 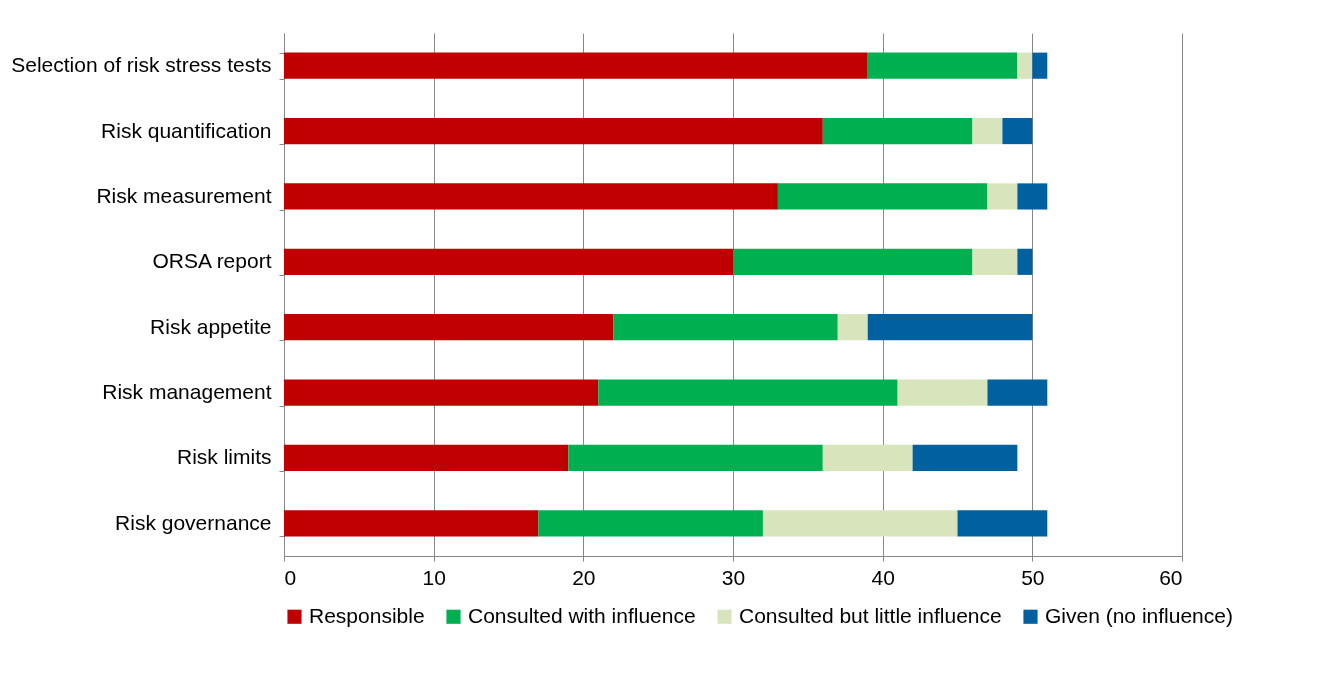 What do you see at coordinates (141, 65) in the screenshot?
I see `y-tick-label: Selection of risk stress tests` at bounding box center [141, 65].